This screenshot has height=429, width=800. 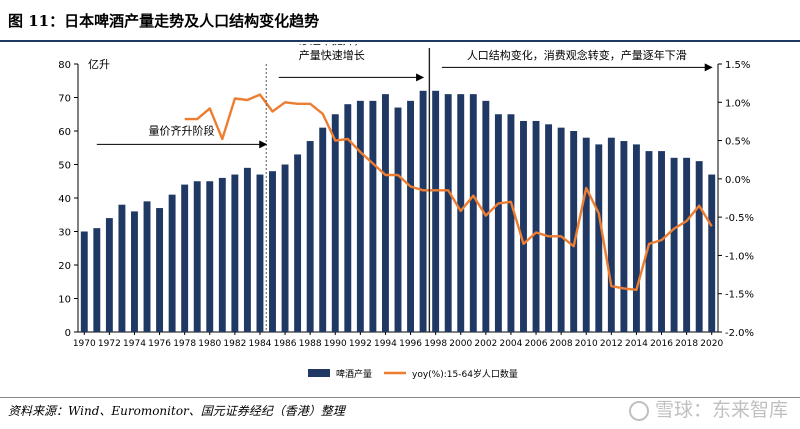 What do you see at coordinates (64, 300) in the screenshot?
I see `y-left-tick-label: 10` at bounding box center [64, 300].